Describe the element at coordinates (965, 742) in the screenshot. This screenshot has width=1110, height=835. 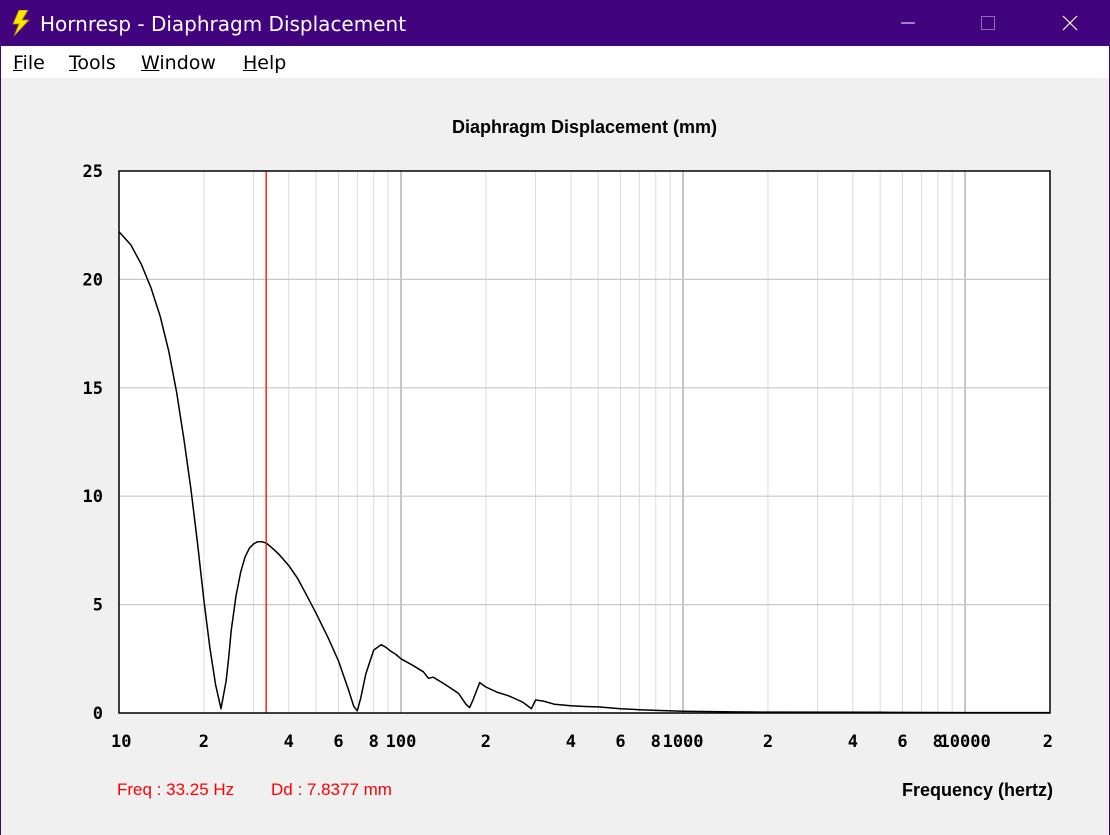
I see `x-tick-label: 10000` at that location.